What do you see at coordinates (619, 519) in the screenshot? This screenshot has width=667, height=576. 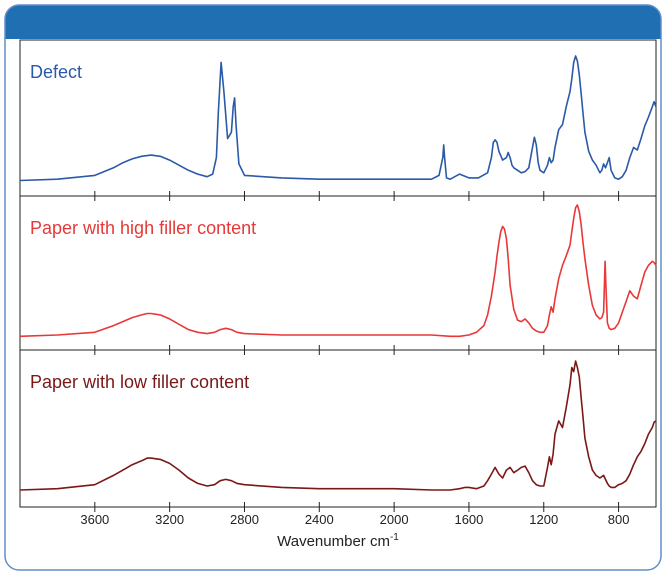 I see `x-tick-label: 800` at bounding box center [619, 519].